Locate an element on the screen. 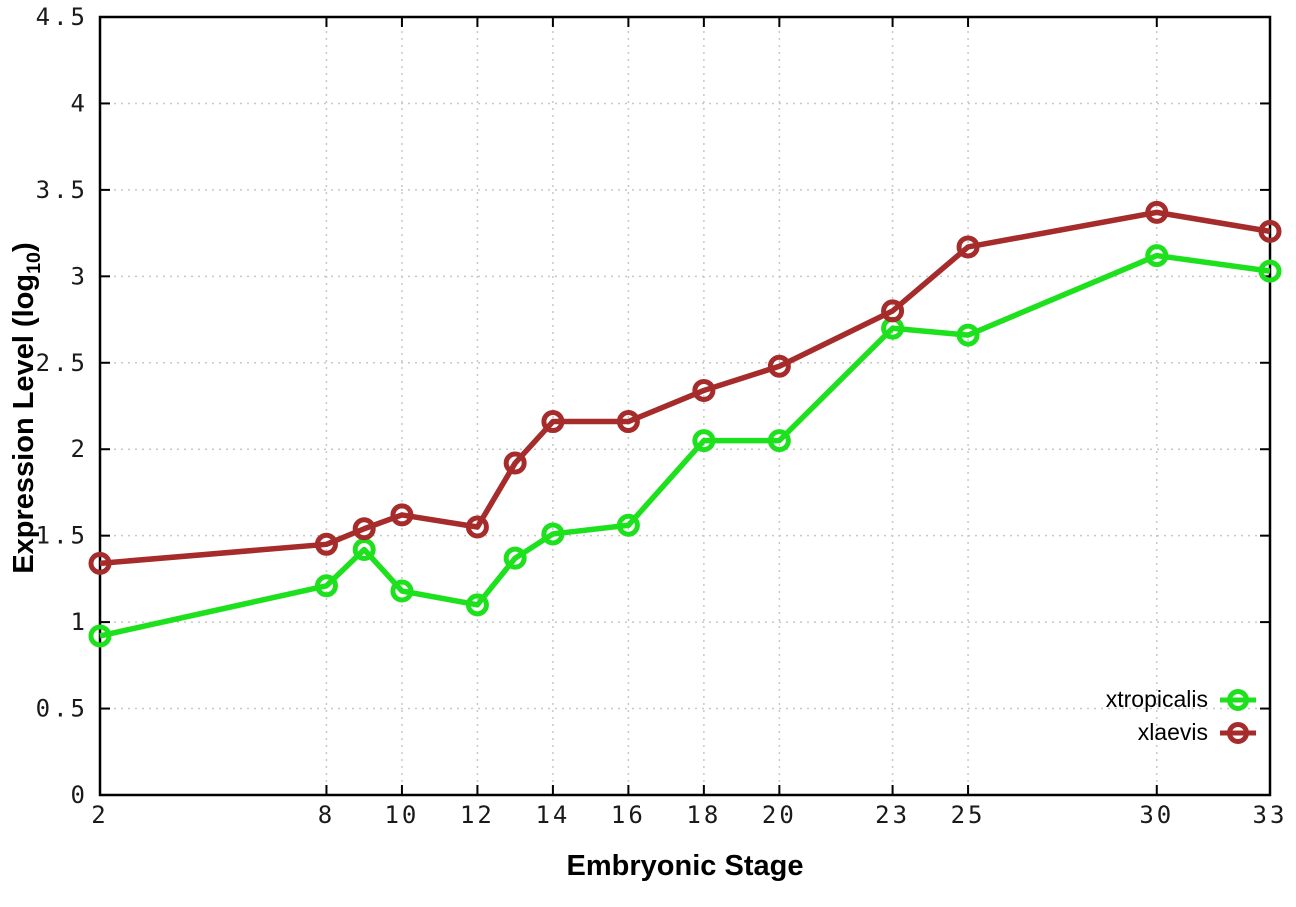  y-axis-title-close: ) is located at coordinates (24, 247).